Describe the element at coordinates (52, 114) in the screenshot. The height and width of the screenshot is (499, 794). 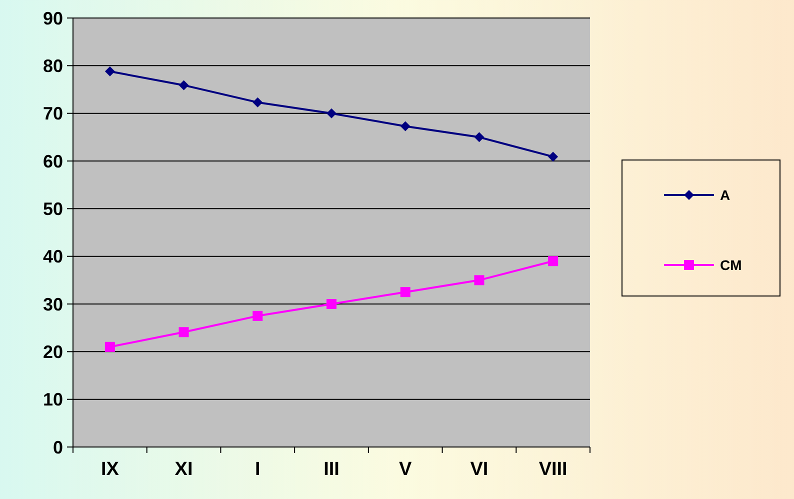
I see `y-tick-label: 70` at that location.